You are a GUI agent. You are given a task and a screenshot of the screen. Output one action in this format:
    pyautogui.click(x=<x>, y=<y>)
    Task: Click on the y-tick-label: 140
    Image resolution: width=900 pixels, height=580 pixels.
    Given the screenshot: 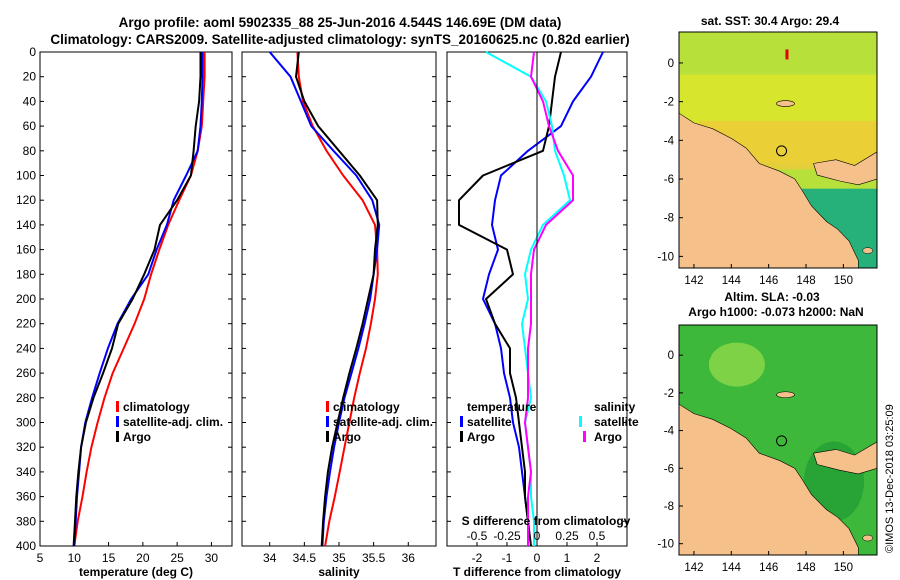 What is the action you would take?
    pyautogui.click(x=26, y=225)
    